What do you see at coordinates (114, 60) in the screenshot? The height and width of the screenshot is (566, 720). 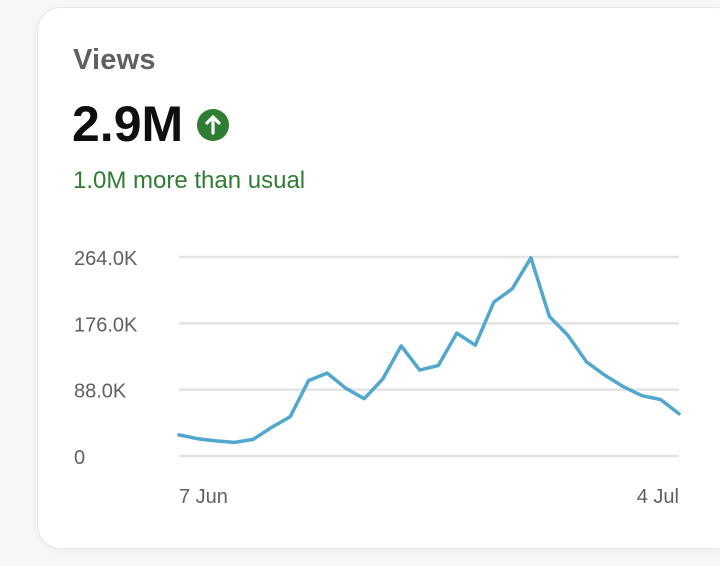 I see `metric-title: Views` at bounding box center [114, 60].